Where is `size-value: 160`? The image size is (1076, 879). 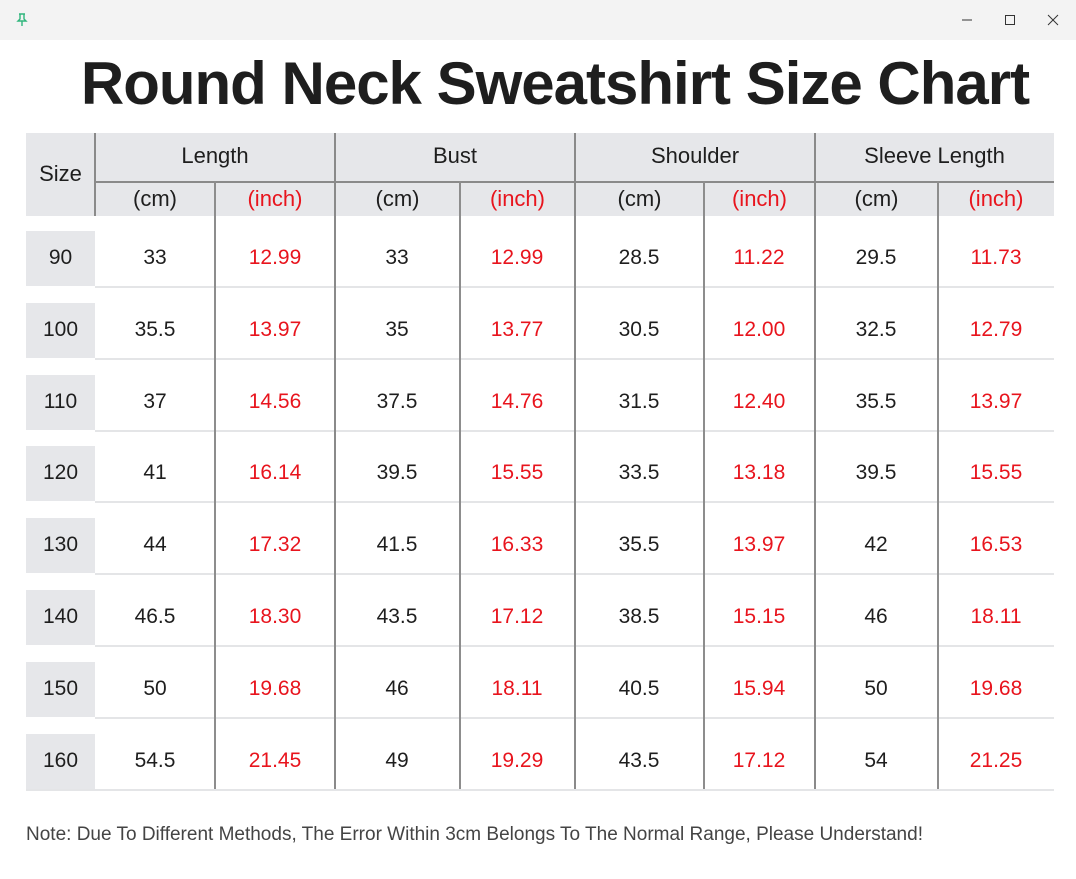 size-value: 160 is located at coordinates (60, 760).